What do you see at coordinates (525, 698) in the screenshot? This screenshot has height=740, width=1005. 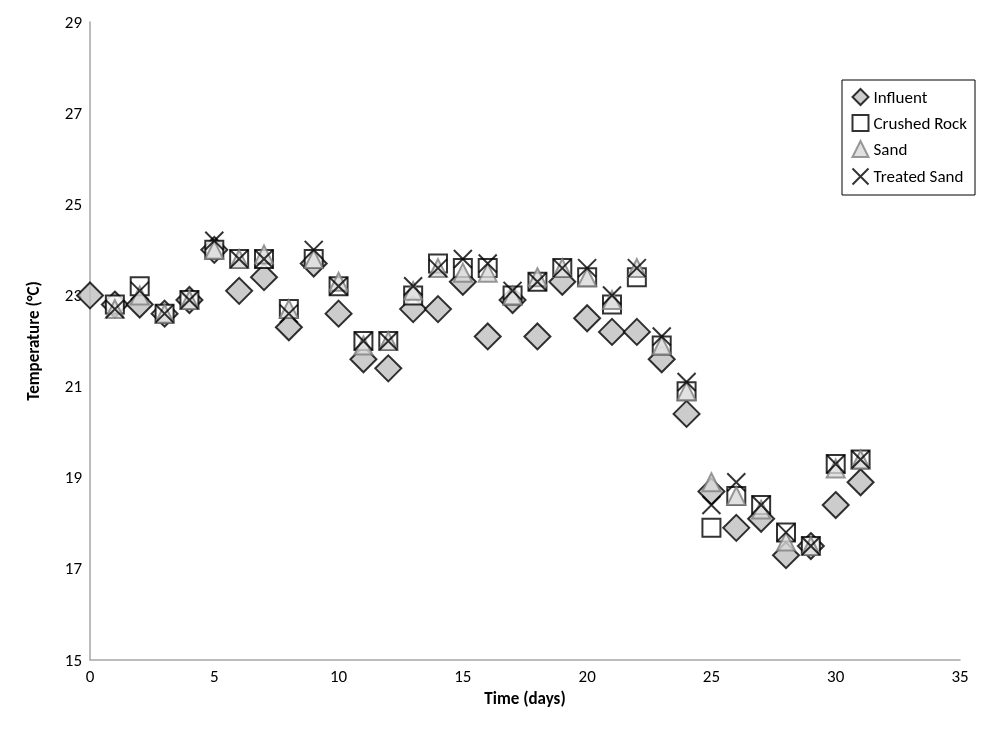 I see `x-axis-title: Time (days)` at bounding box center [525, 698].